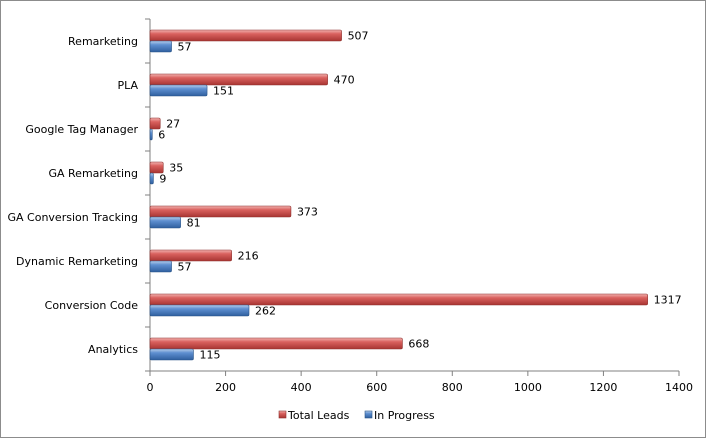 The image size is (706, 439). What do you see at coordinates (162, 179) in the screenshot?
I see `data-label: 9` at bounding box center [162, 179].